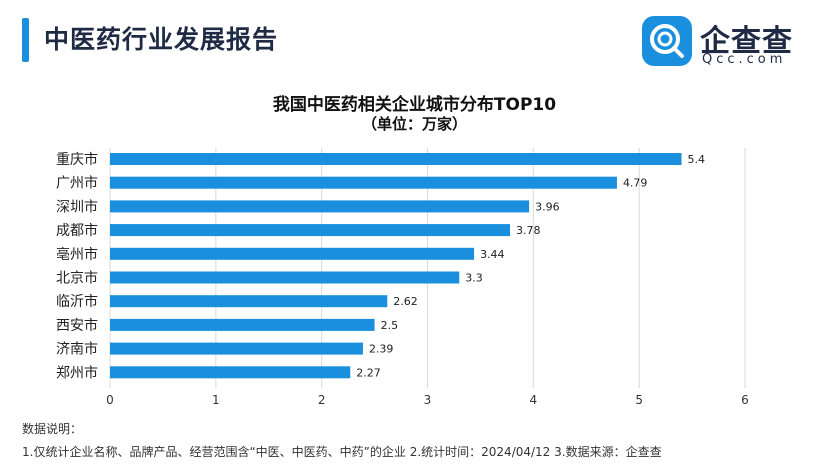 The height and width of the screenshot is (467, 829). Describe the element at coordinates (161, 39) in the screenshot. I see `report-title: 中医药行业发展报告` at that location.